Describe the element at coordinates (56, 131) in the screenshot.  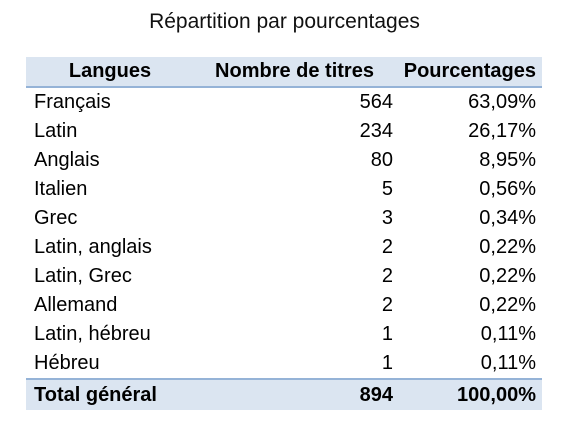
I see `row-langue: Latin` at that location.